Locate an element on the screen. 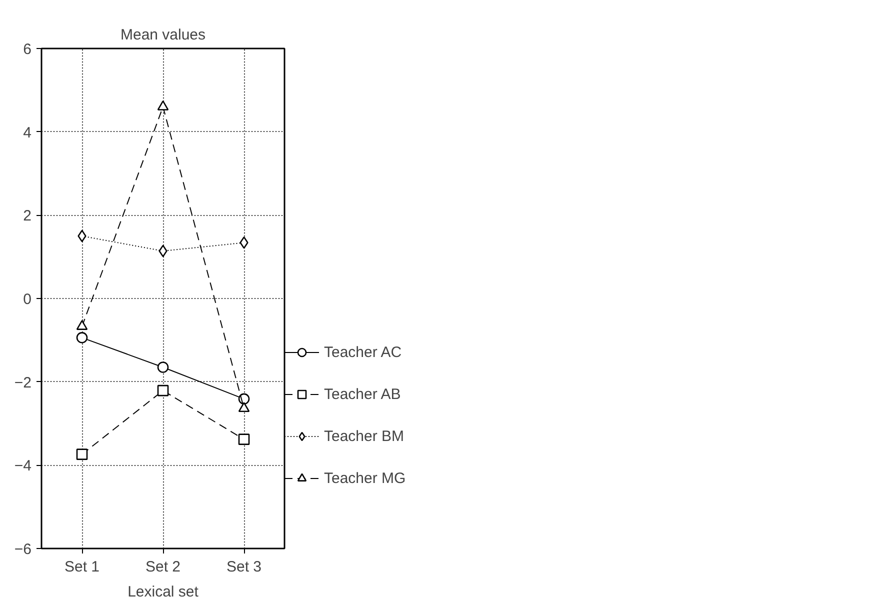 The height and width of the screenshot is (615, 871). y-tick-label: 4 is located at coordinates (27, 133).